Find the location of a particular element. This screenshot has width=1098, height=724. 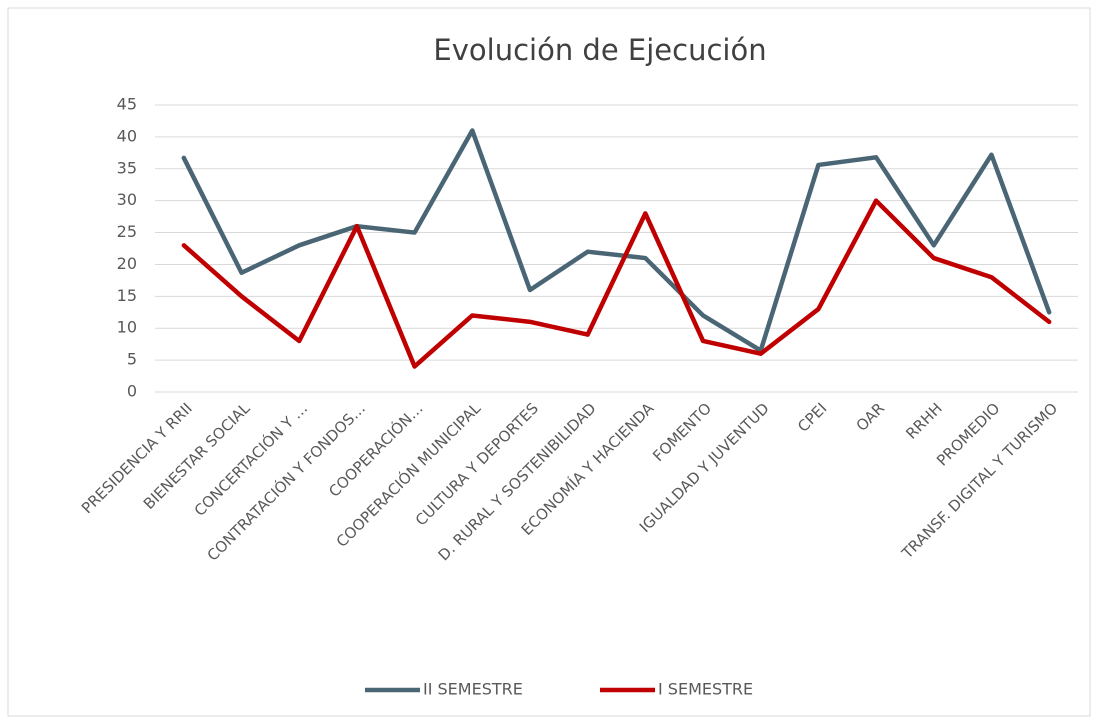

y-tick-label: 25 is located at coordinates (127, 231).